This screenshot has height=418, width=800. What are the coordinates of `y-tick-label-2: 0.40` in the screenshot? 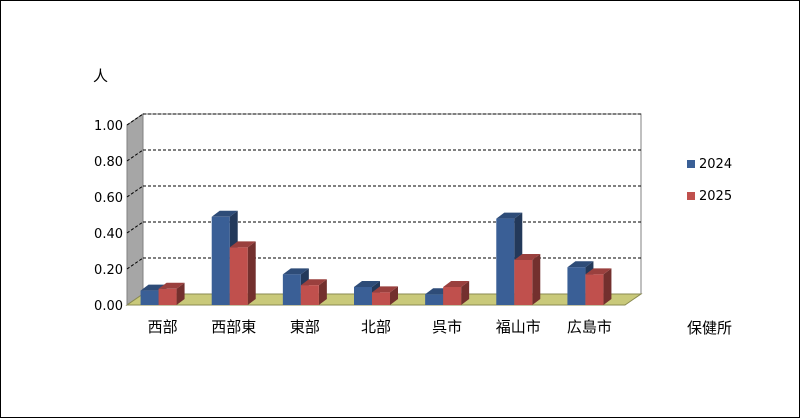 It's located at (108, 234).